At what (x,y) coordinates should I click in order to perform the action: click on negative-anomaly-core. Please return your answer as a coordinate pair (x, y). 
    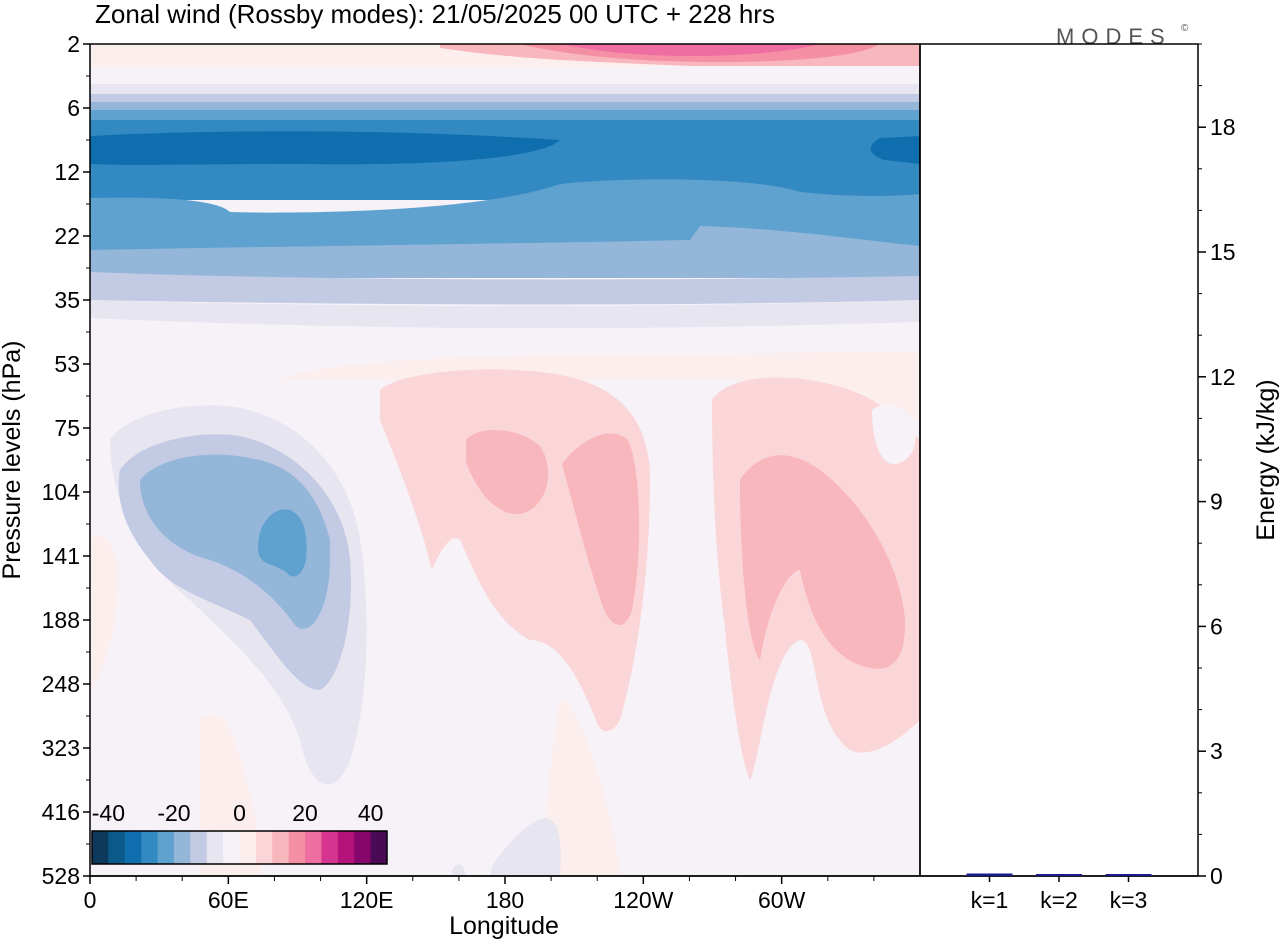
    Looking at the image, I should click on (282, 543).